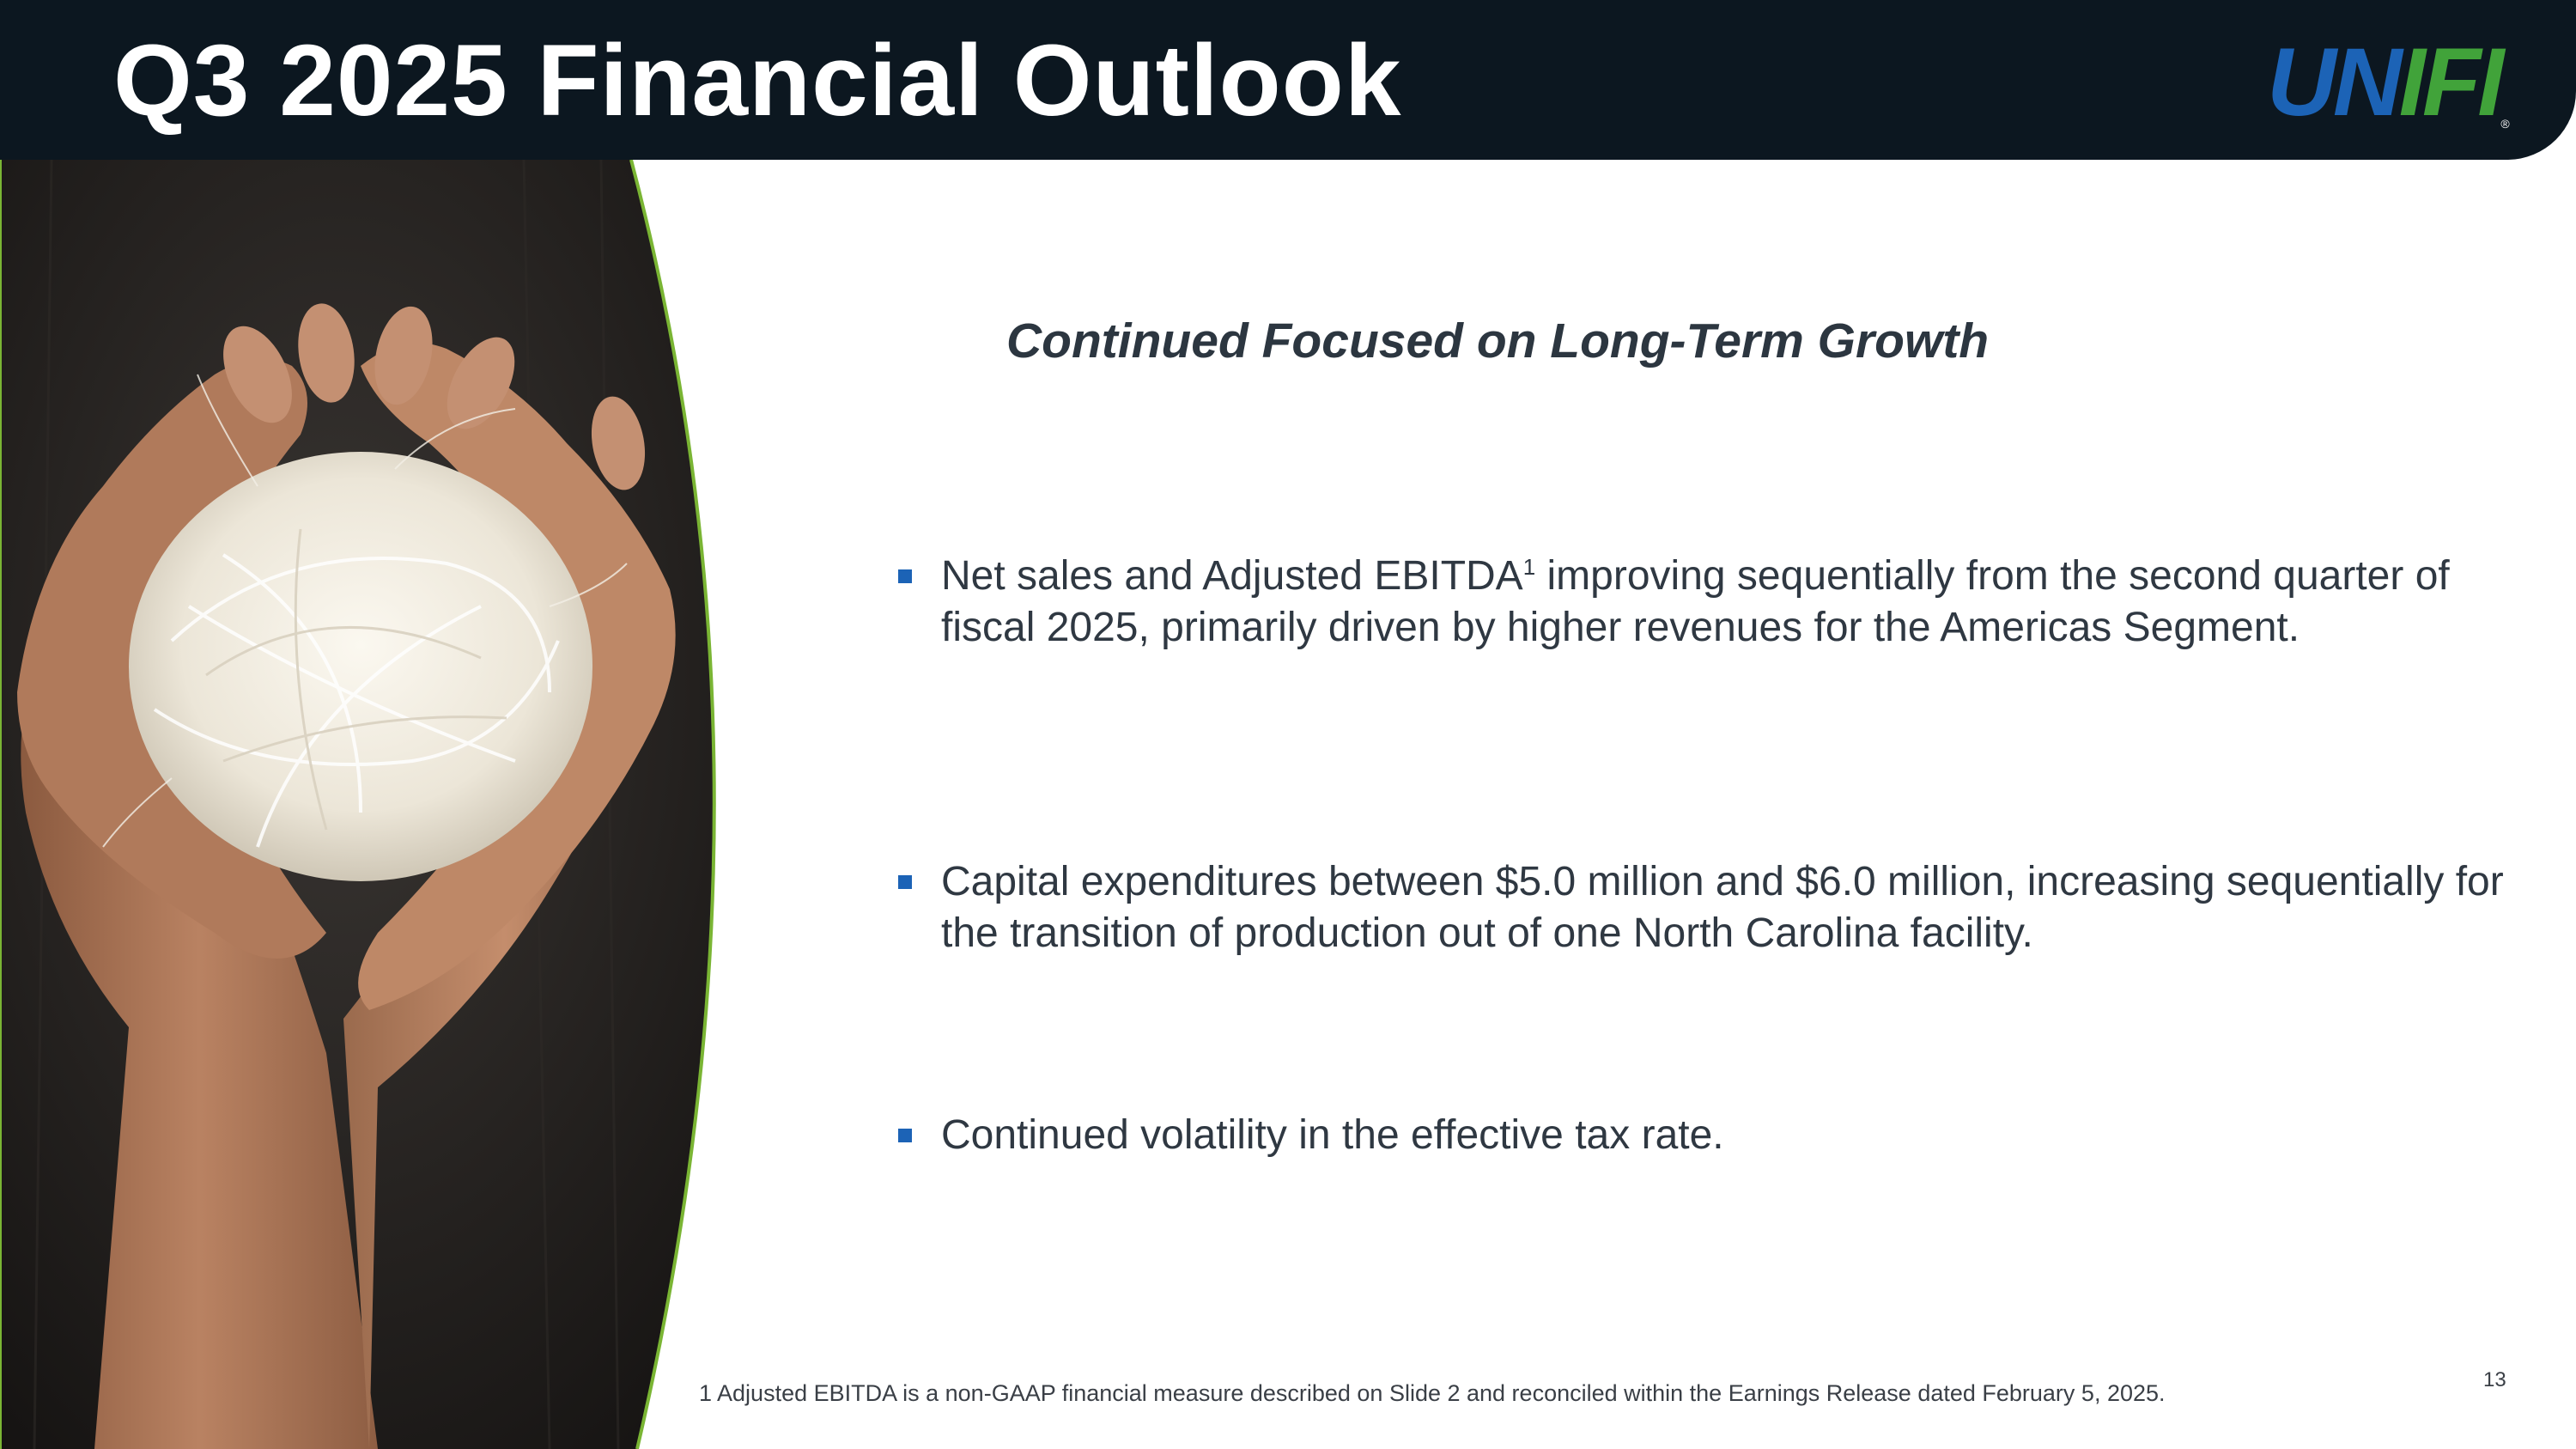 The image size is (2576, 1449). Describe the element at coordinates (2389, 82) in the screenshot. I see `unifi-logo: UNIFI®` at that location.